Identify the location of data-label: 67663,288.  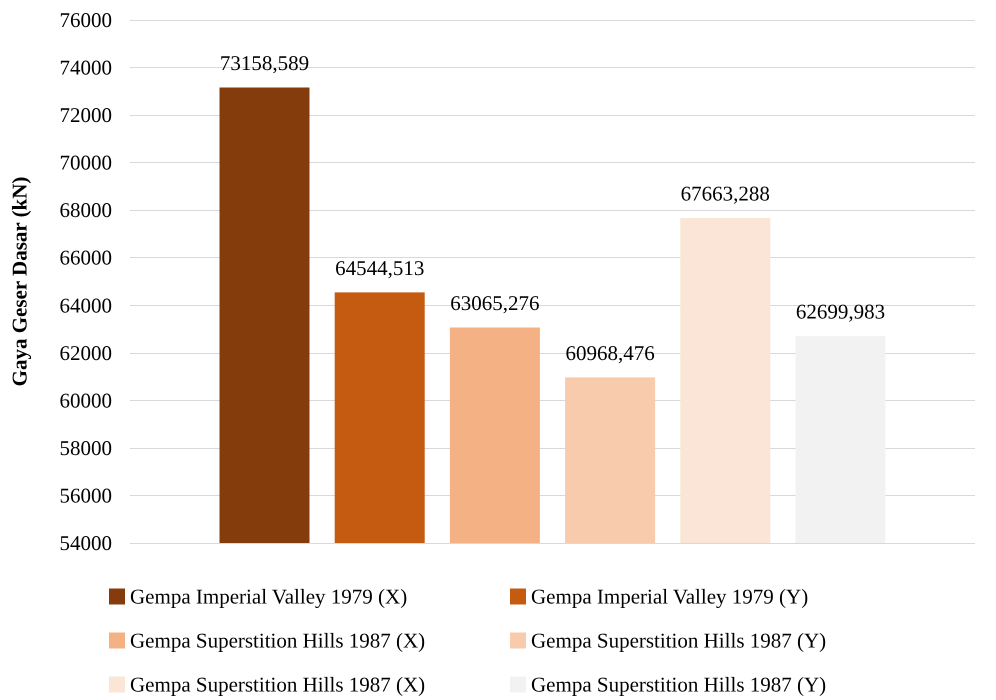
(725, 194).